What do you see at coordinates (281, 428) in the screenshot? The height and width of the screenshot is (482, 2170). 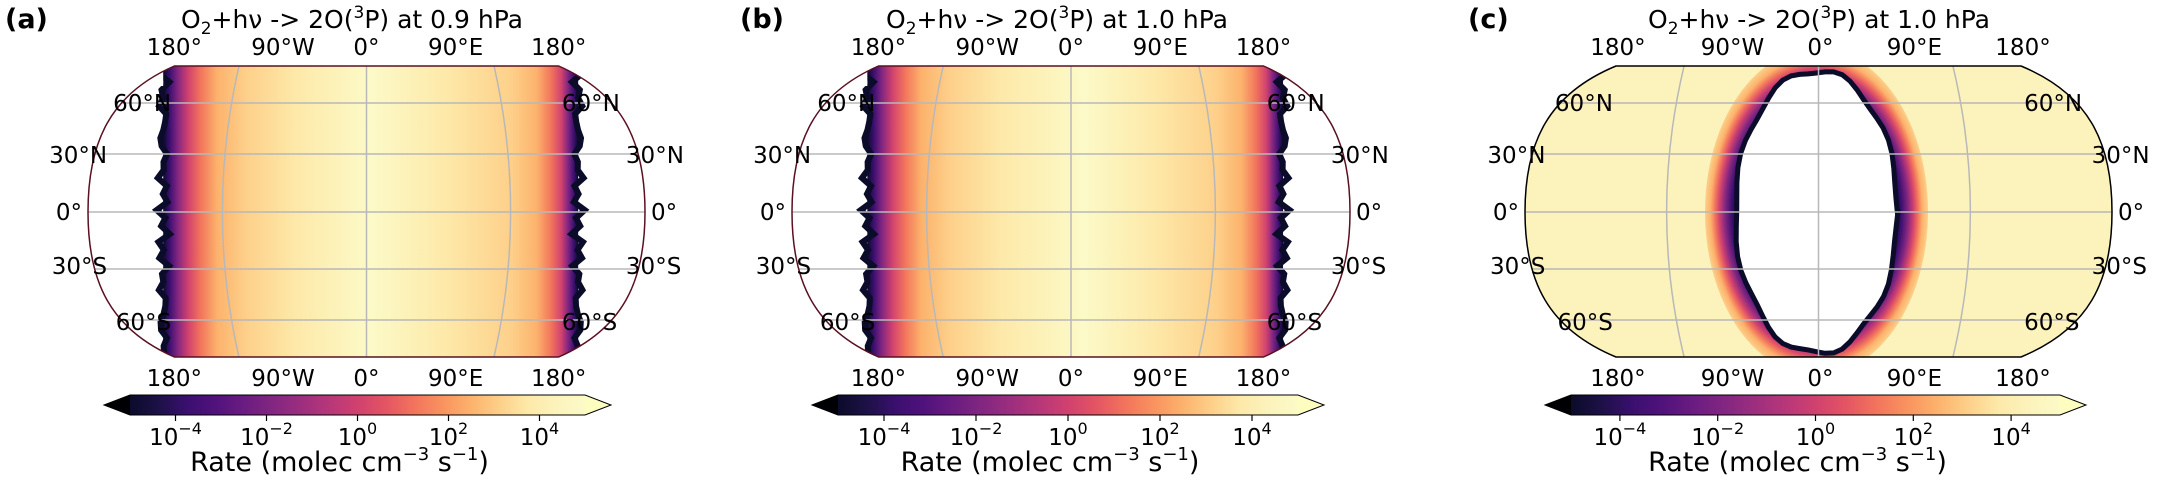 I see `text-part: −2` at bounding box center [281, 428].